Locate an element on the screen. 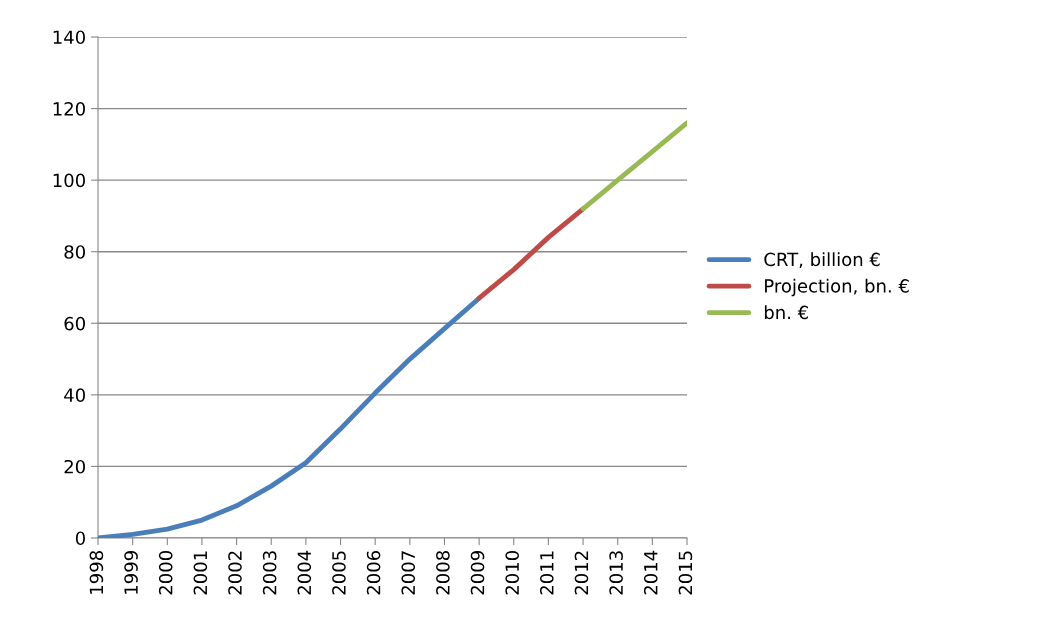 Image resolution: width=1043 pixels, height=633 pixels. y-tick-label: 140 is located at coordinates (69, 37).